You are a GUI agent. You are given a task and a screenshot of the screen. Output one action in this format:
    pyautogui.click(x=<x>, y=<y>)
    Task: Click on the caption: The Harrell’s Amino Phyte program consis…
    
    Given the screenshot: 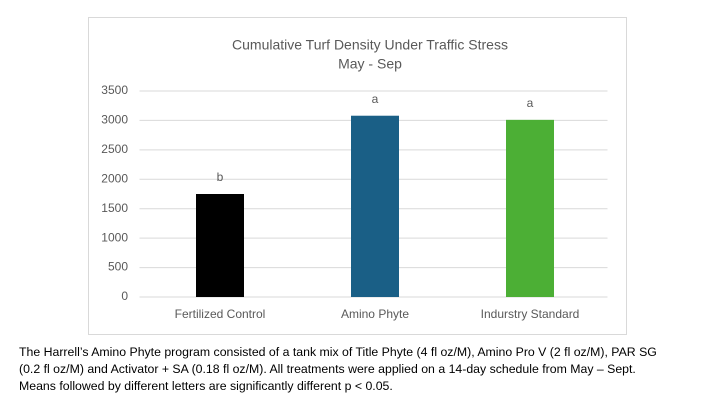 What is the action you would take?
    pyautogui.click(x=338, y=369)
    